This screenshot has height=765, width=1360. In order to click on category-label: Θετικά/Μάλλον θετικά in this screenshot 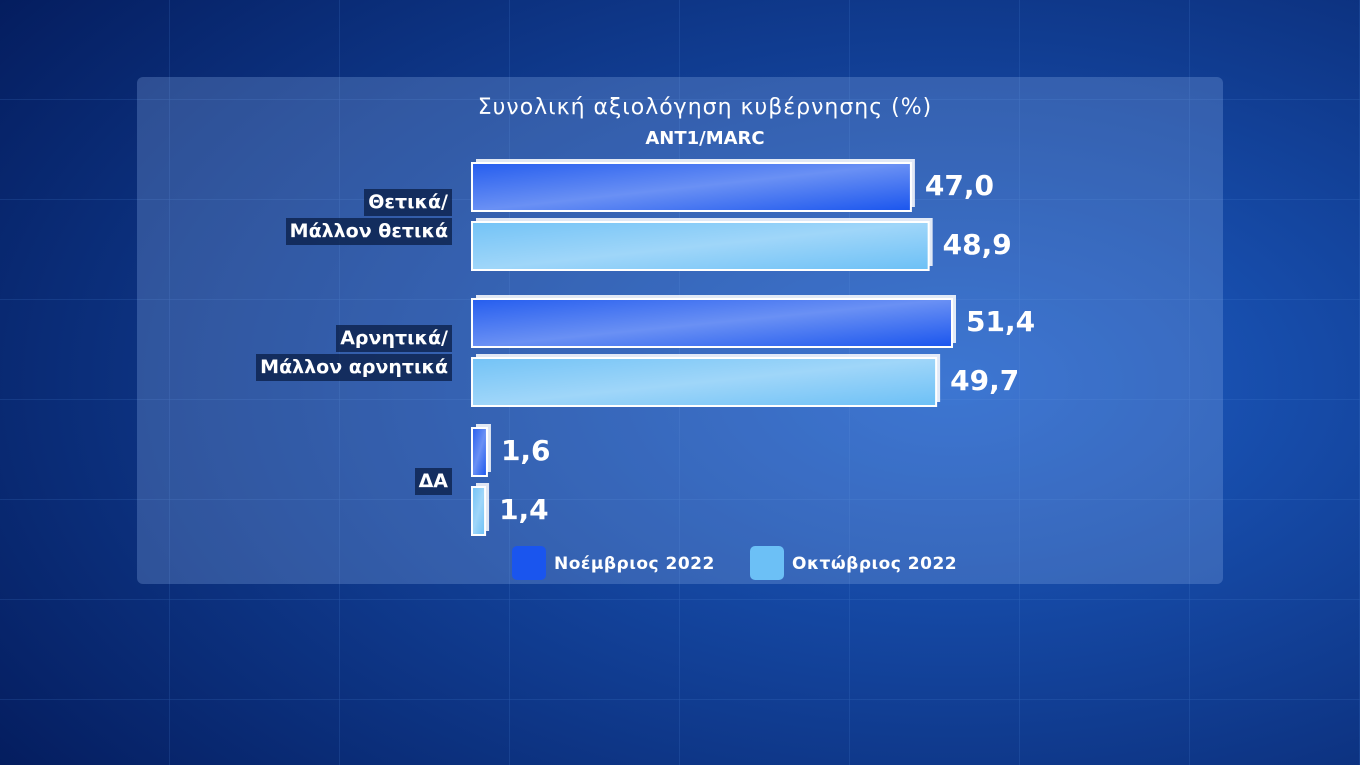, I will do `click(368, 217)`.